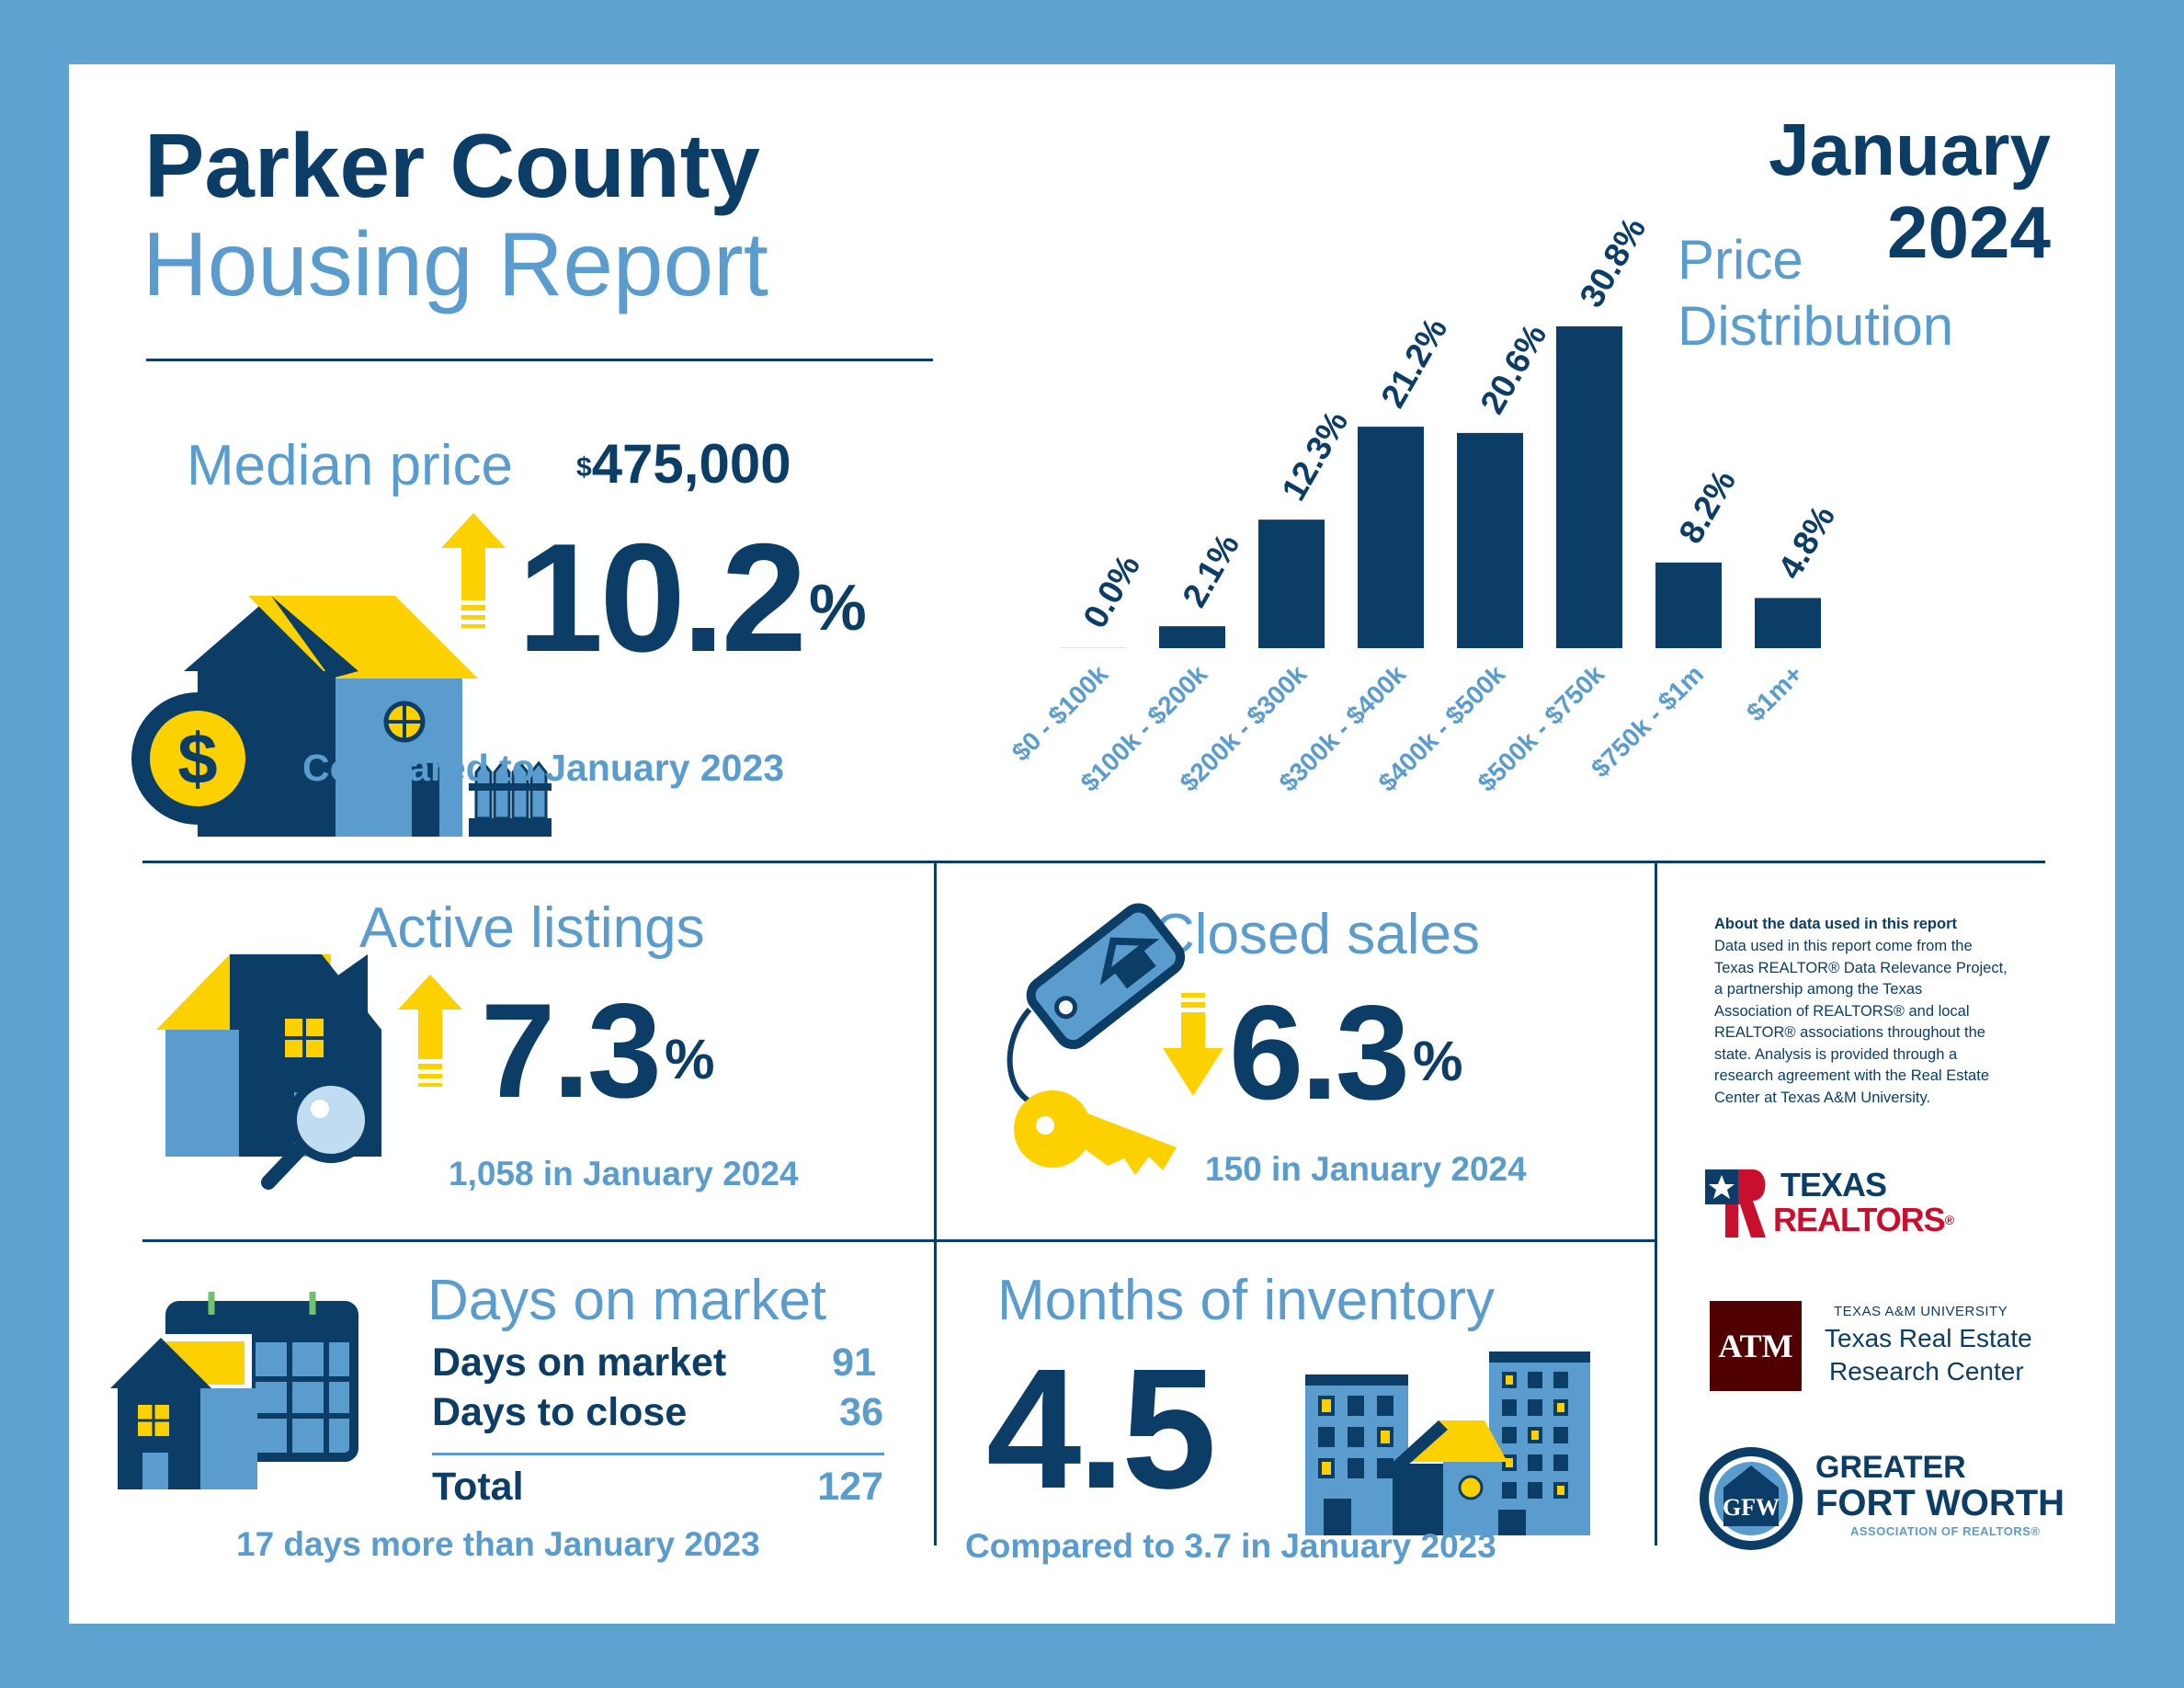  Describe the element at coordinates (579, 1363) in the screenshot. I see `dom-row-label-1: Days on market` at that location.